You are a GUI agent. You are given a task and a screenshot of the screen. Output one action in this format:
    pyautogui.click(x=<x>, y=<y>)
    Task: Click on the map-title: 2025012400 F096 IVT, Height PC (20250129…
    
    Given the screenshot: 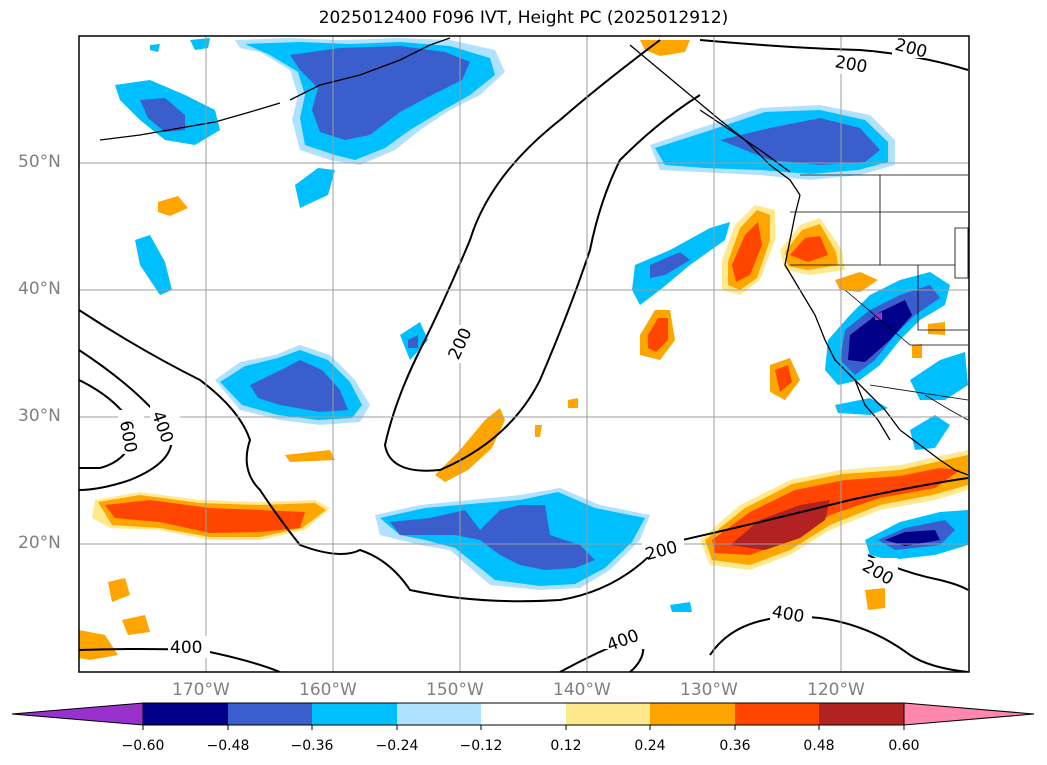 What is the action you would take?
    pyautogui.click(x=523, y=18)
    